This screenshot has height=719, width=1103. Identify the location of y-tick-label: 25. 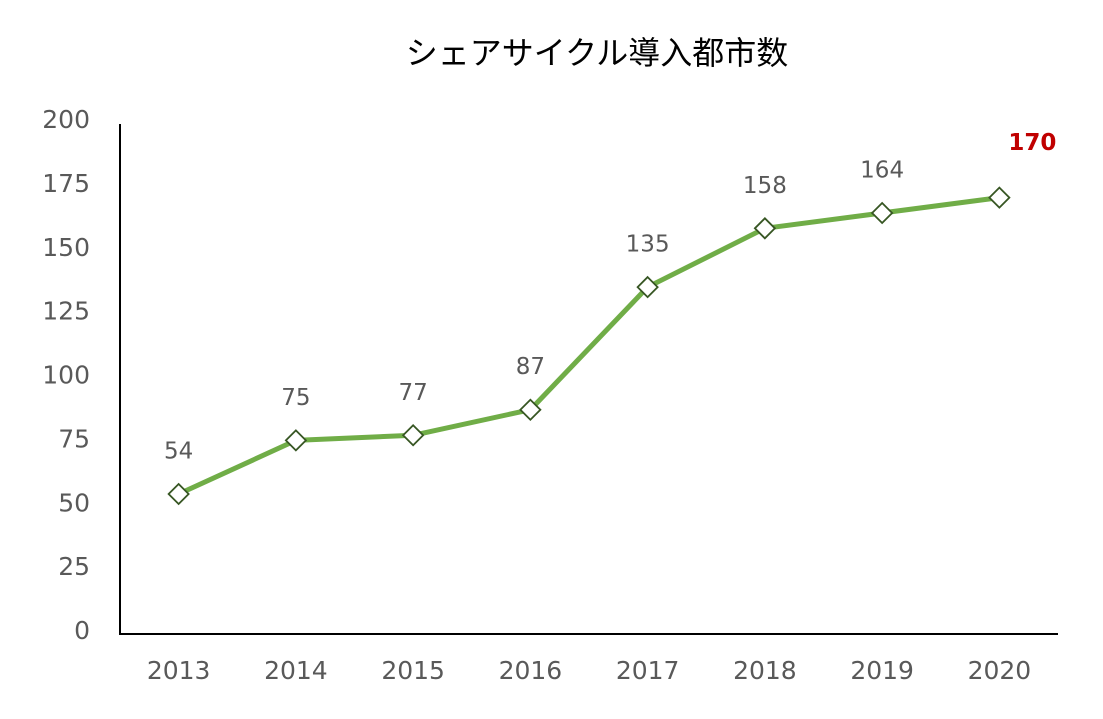
(74, 566).